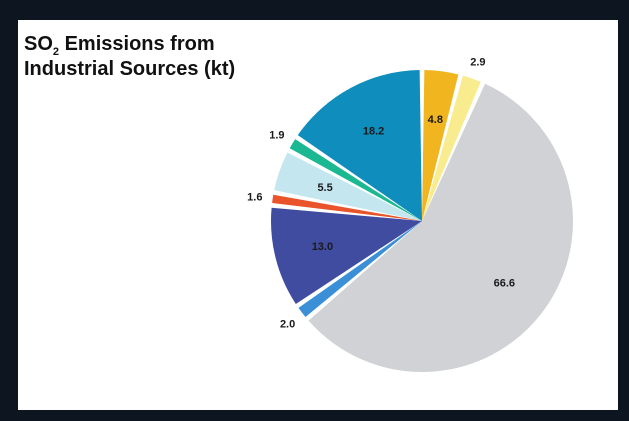 This screenshot has width=629, height=421. Describe the element at coordinates (435, 120) in the screenshot. I see `pie-label-0: 4.8` at that location.